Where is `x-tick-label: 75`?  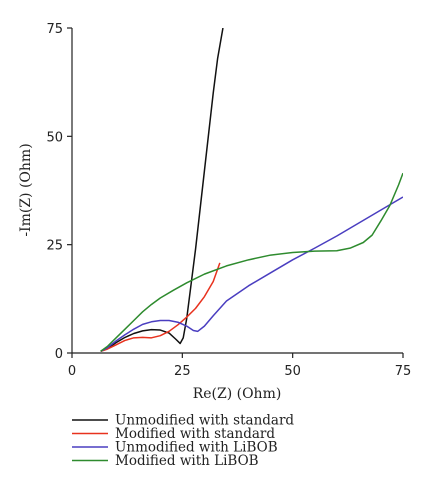 x-tick-label: 75 is located at coordinates (403, 371).